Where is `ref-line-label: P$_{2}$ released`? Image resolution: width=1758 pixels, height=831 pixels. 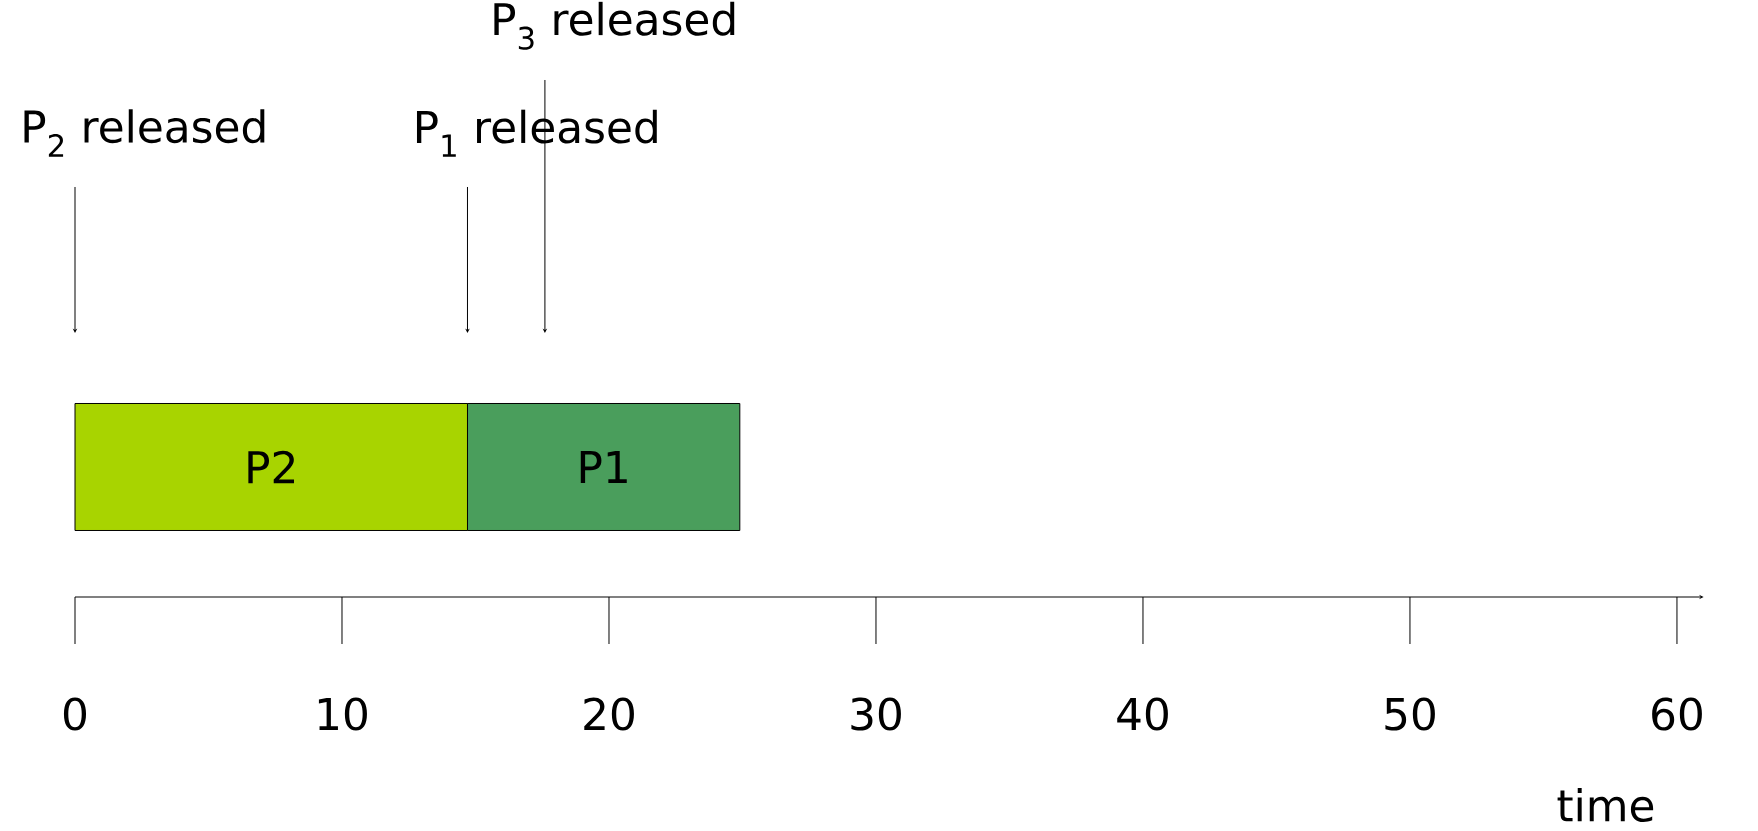 ref-line-label: P$_{2}$ released is located at coordinates (144, 133).